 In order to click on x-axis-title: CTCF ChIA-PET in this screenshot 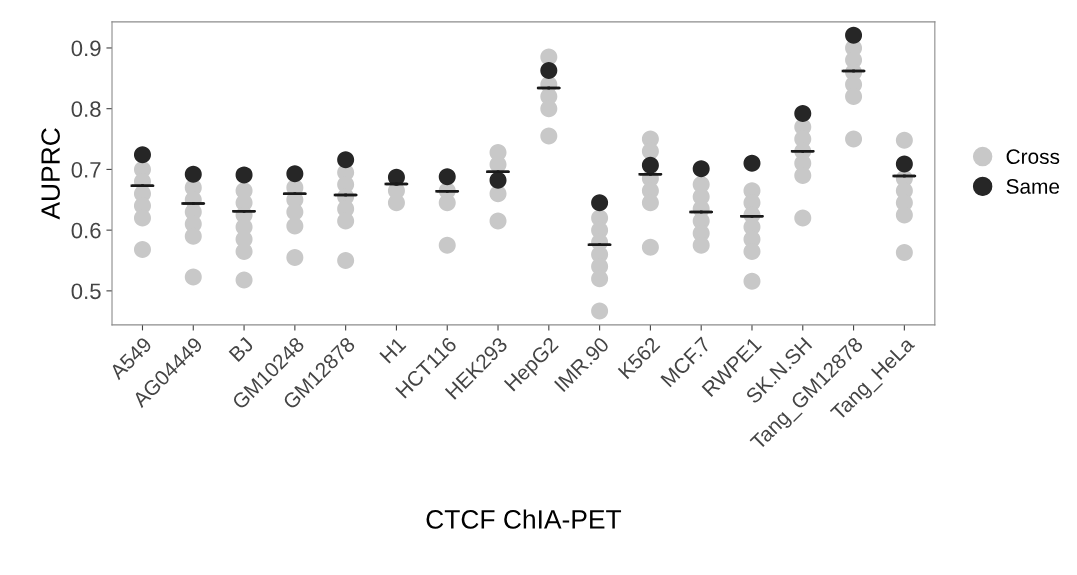, I will do `click(524, 519)`.